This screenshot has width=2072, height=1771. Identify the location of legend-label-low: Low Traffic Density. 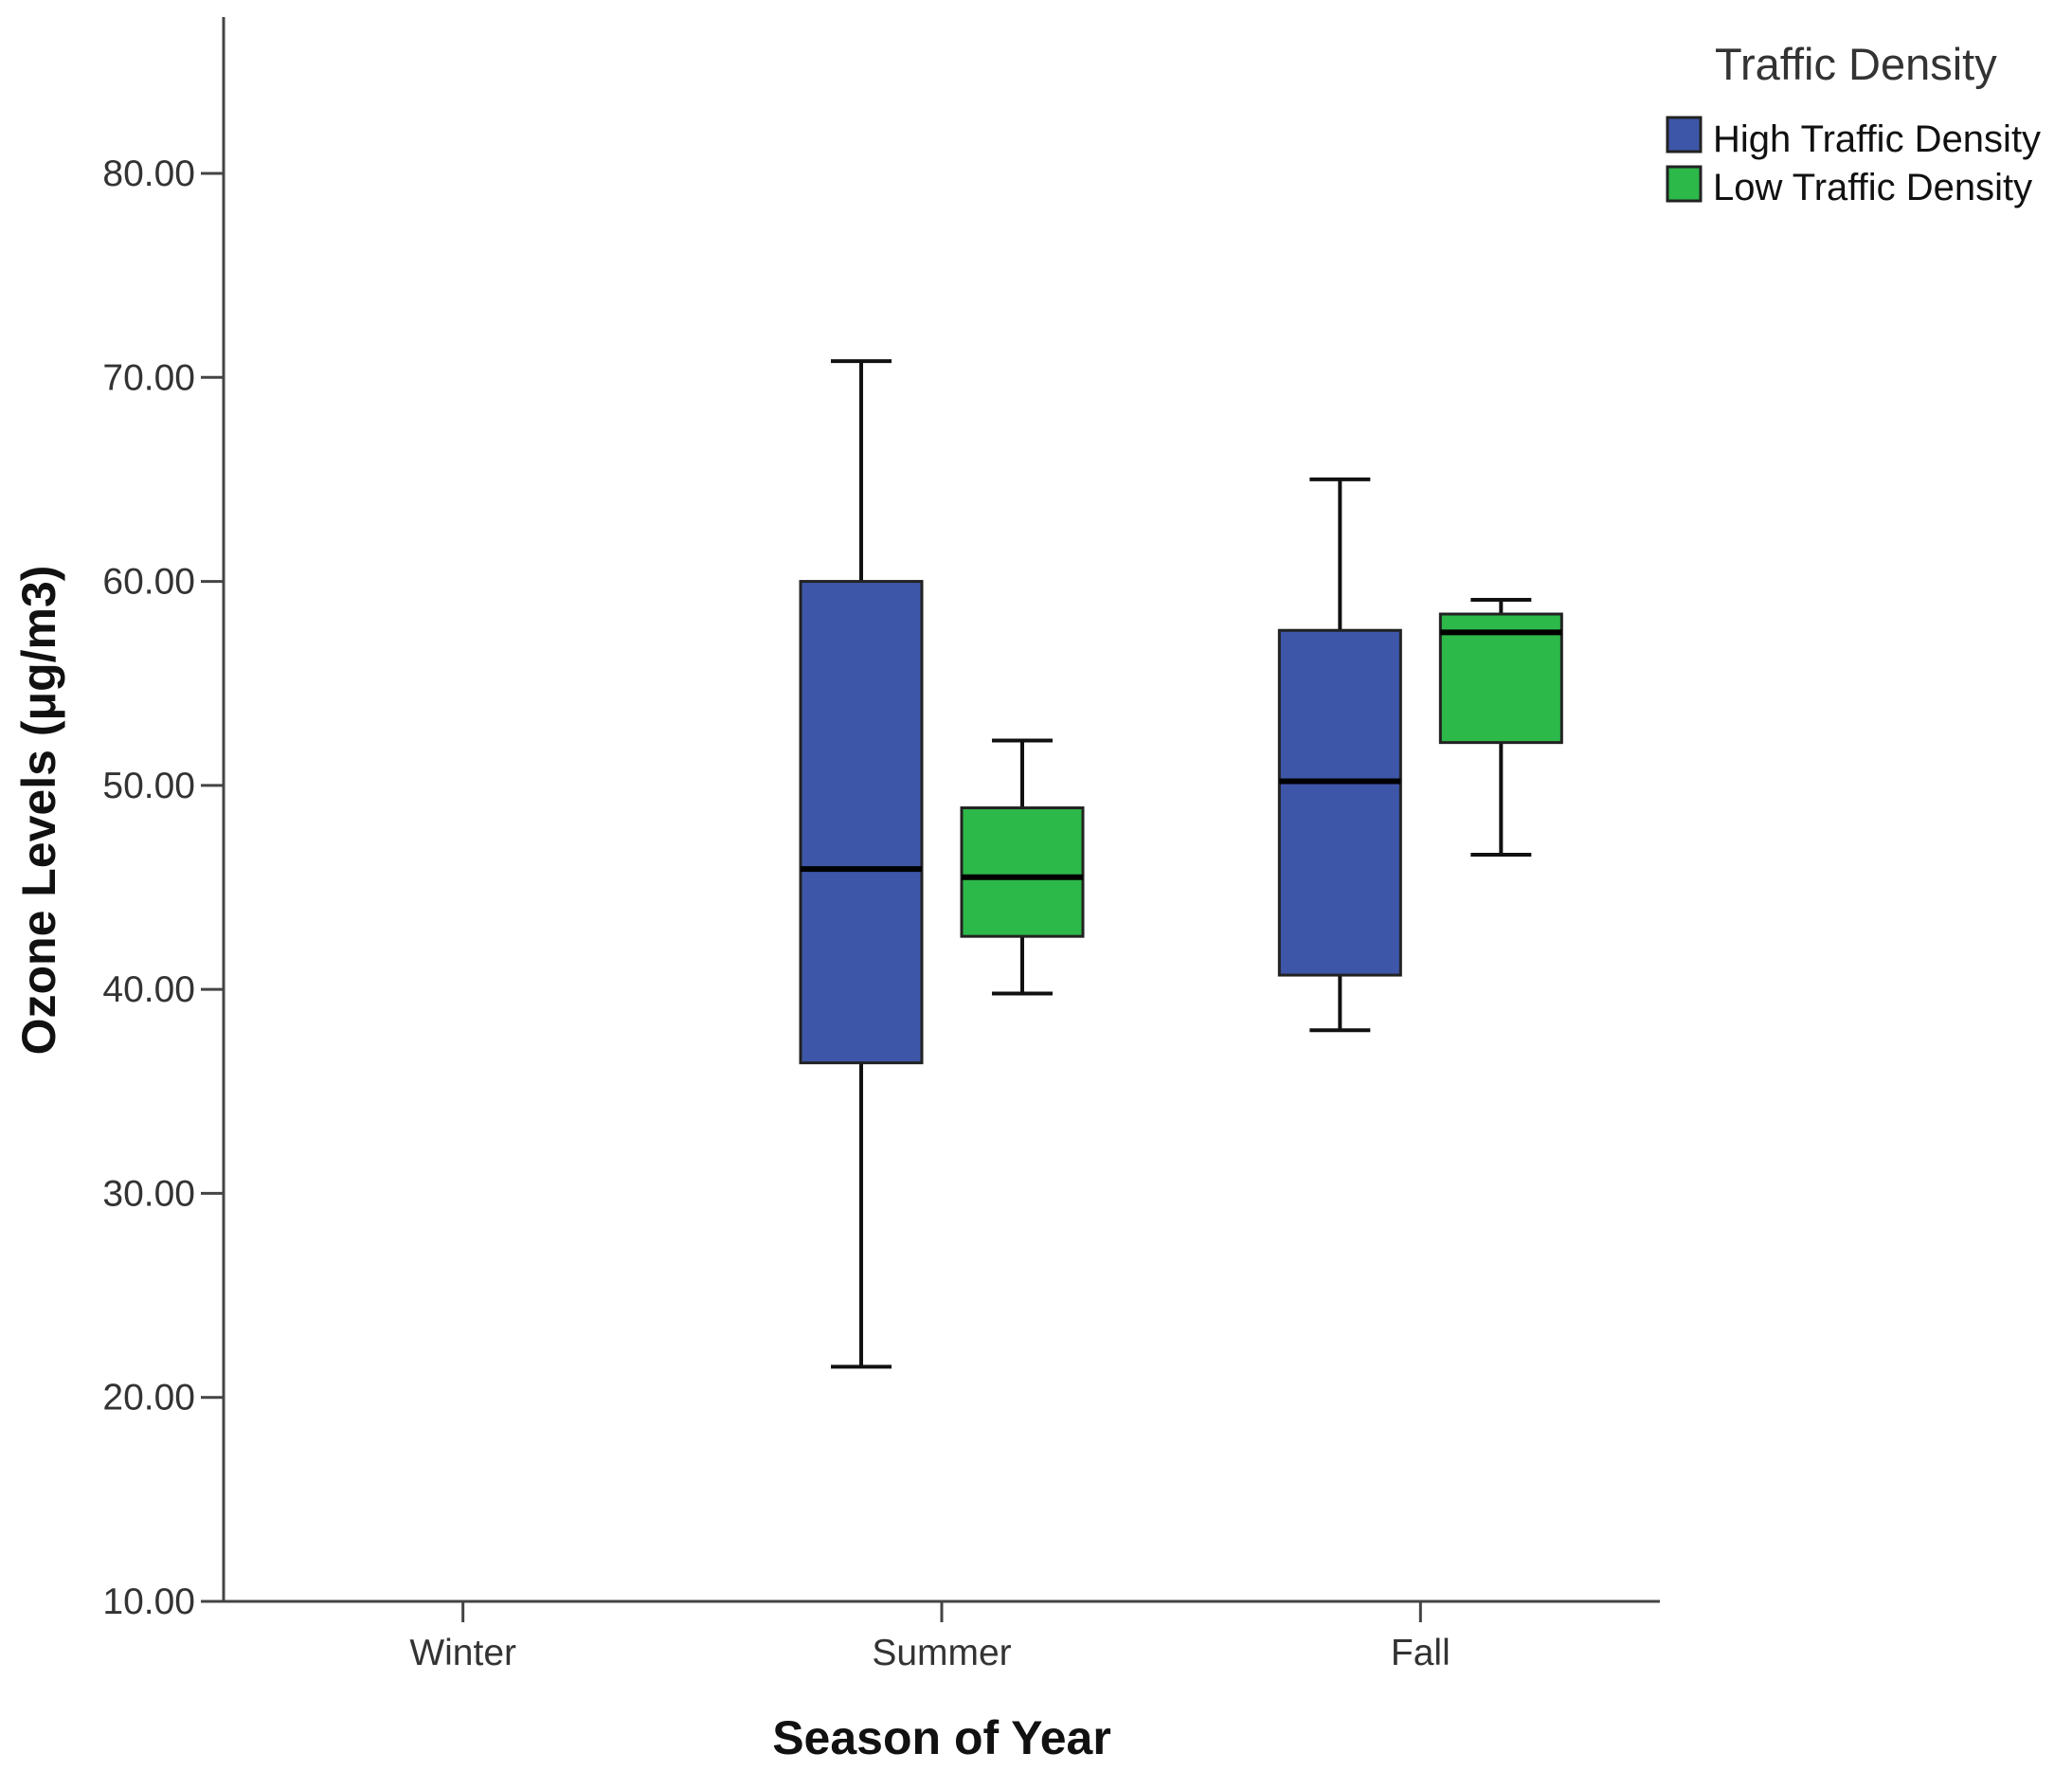
(1872, 187).